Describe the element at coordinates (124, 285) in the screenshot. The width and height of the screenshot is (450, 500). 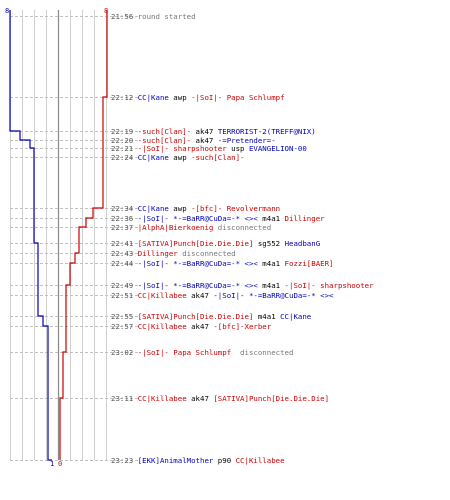
I see `event-time: 22:49` at that location.